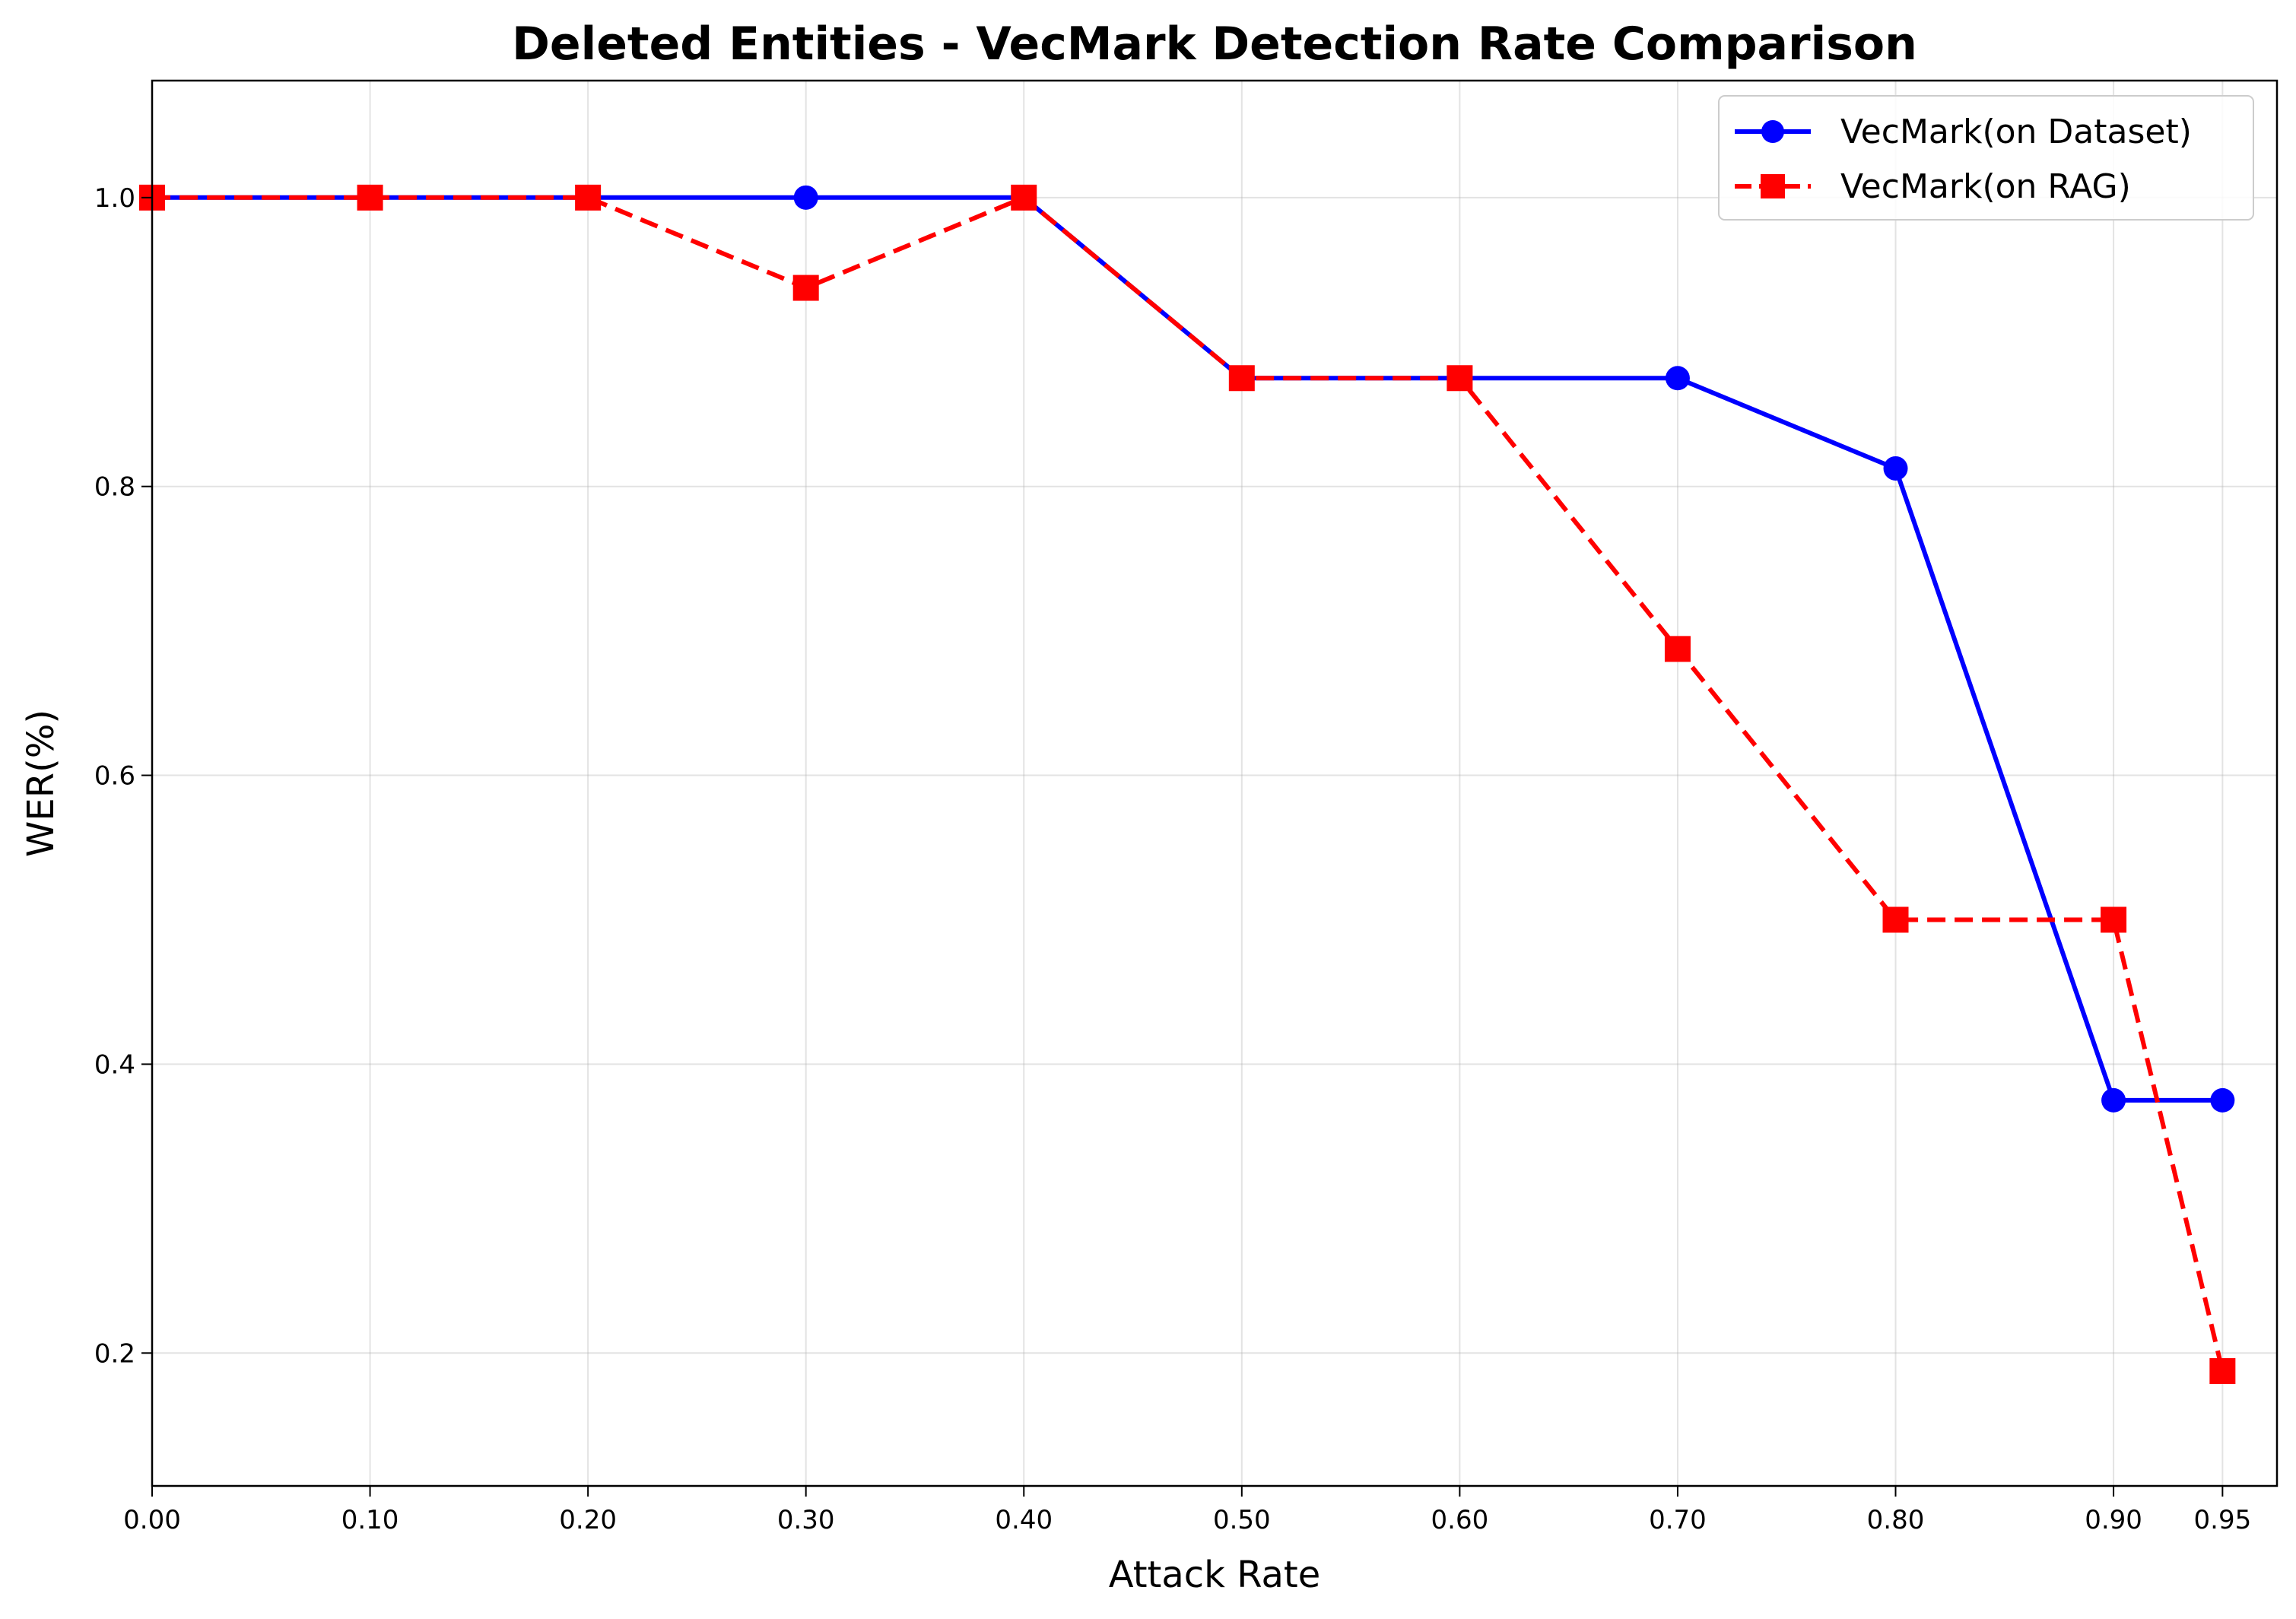 Image resolution: width=2296 pixels, height=1619 pixels. What do you see at coordinates (41, 783) in the screenshot?
I see `y-axis-label: WER(%)` at bounding box center [41, 783].